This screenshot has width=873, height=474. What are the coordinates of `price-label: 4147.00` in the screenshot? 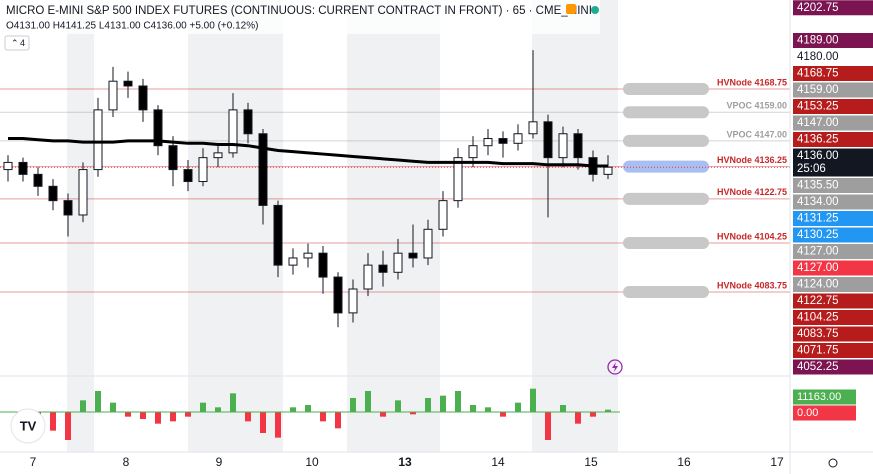 It's located at (818, 123).